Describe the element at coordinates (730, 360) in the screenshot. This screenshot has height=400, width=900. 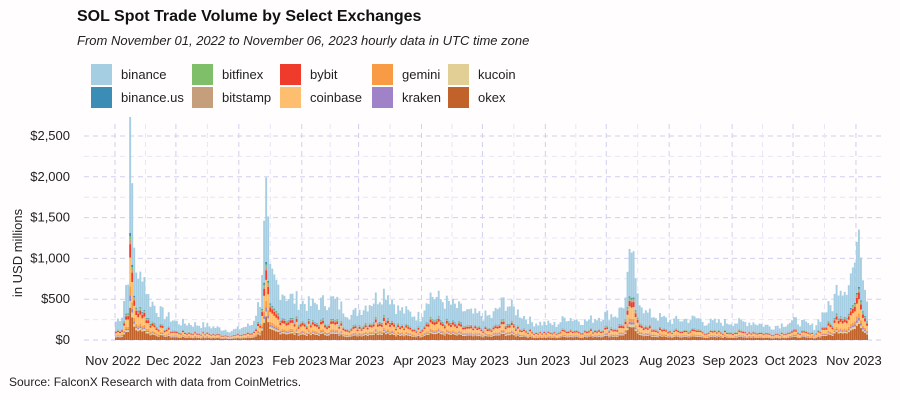
I see `x-tick-label: Sep 2023` at that location.